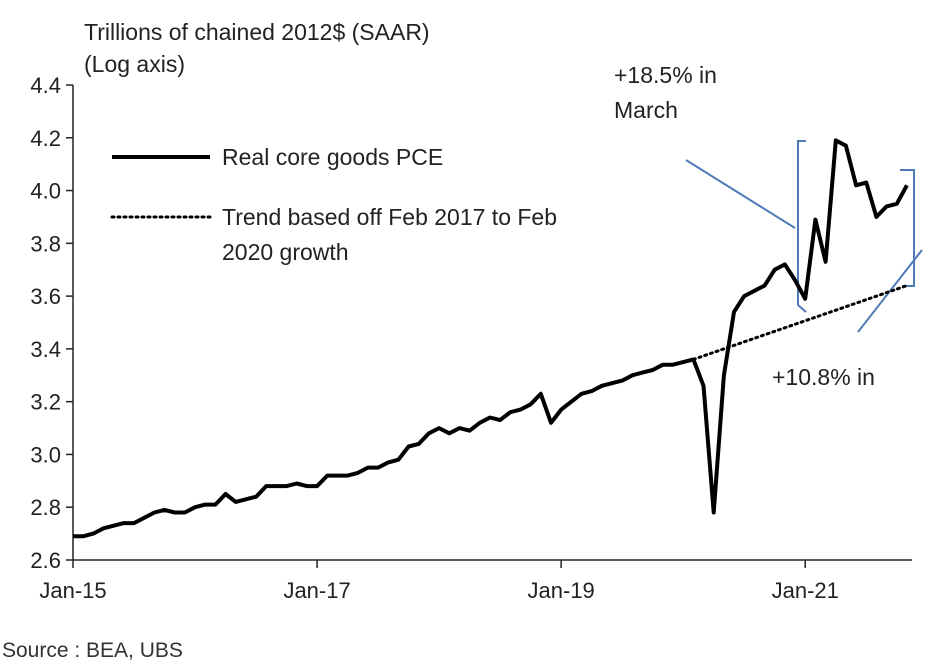 Image resolution: width=925 pixels, height=666 pixels. I want to click on annotation-march-line-2: March, so click(646, 110).